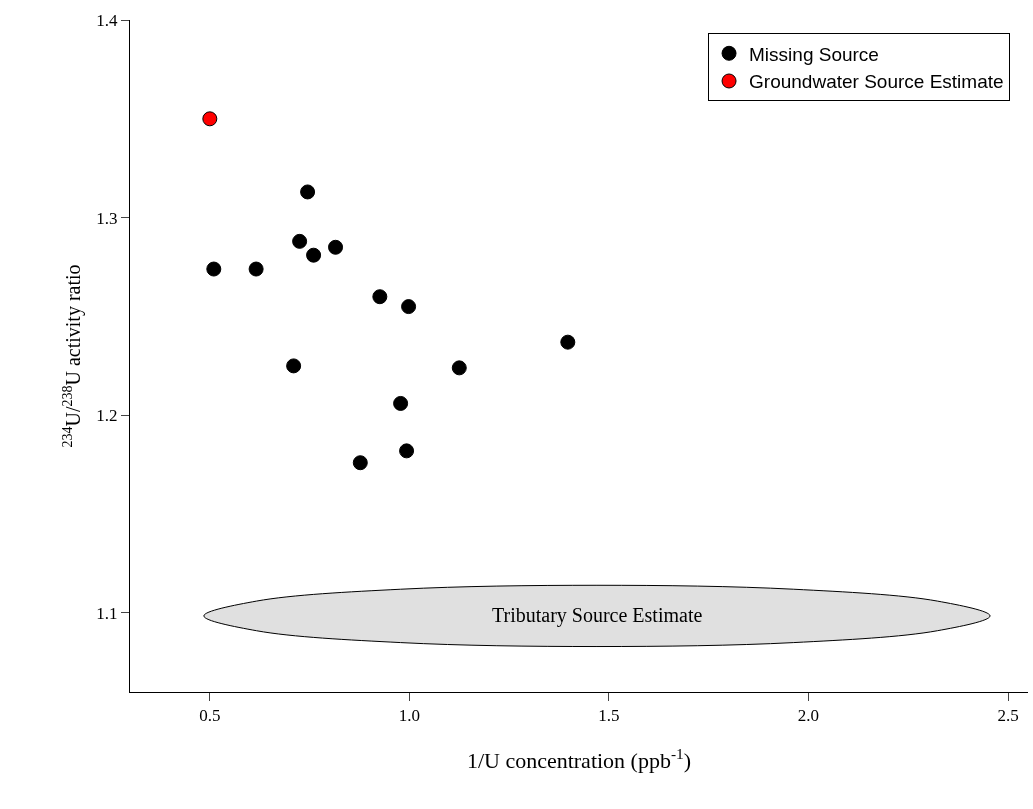 The image size is (1033, 809). Describe the element at coordinates (107, 218) in the screenshot. I see `y-tick-label: 1.3` at that location.